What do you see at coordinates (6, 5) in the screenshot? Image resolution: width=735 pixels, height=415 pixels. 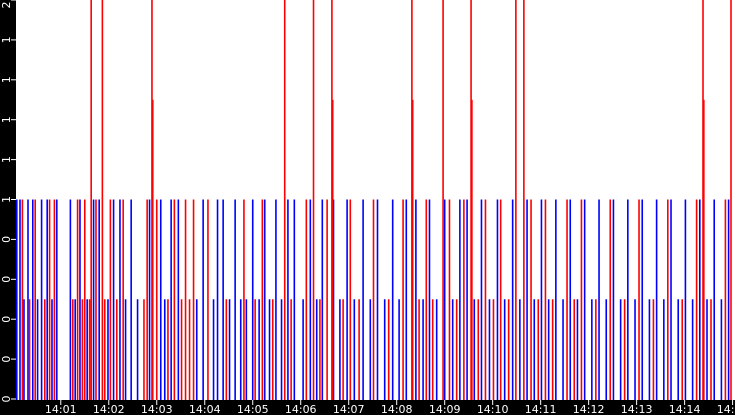 I see `y-tick-label: 2` at bounding box center [6, 5].